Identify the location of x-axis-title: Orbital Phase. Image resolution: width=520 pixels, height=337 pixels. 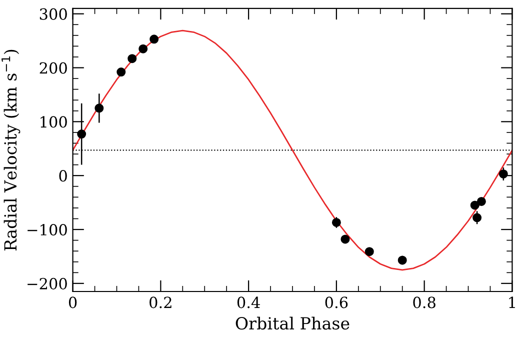
(293, 323).